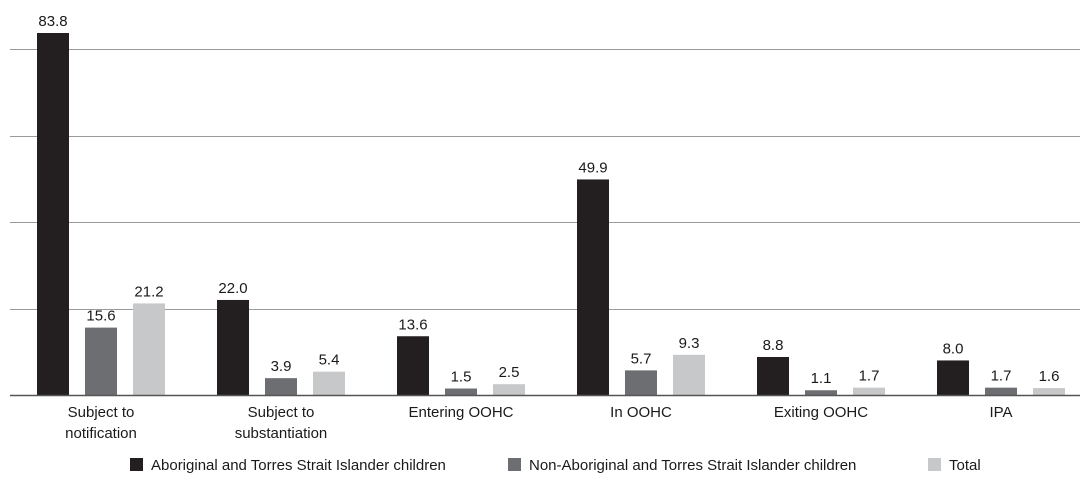 This screenshot has height=483, width=1080. I want to click on value-label-series1-cat1: 3.9, so click(281, 366).